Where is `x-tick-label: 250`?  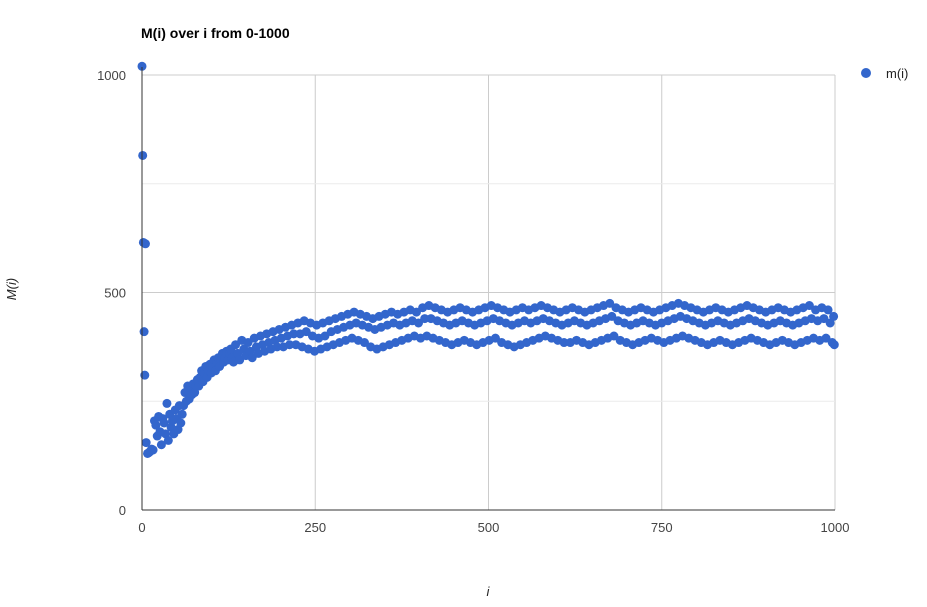 x-tick-label: 250 is located at coordinates (315, 527).